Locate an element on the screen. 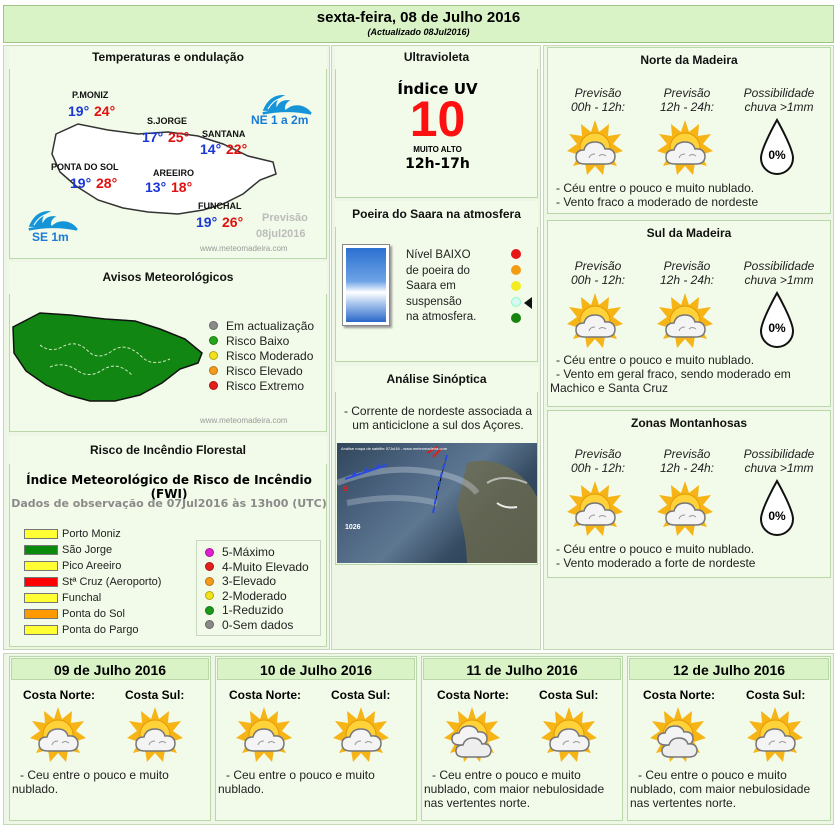 The height and width of the screenshot is (828, 839). forecast-col-am: Previsão 00h - 12h: is located at coordinates (598, 273).